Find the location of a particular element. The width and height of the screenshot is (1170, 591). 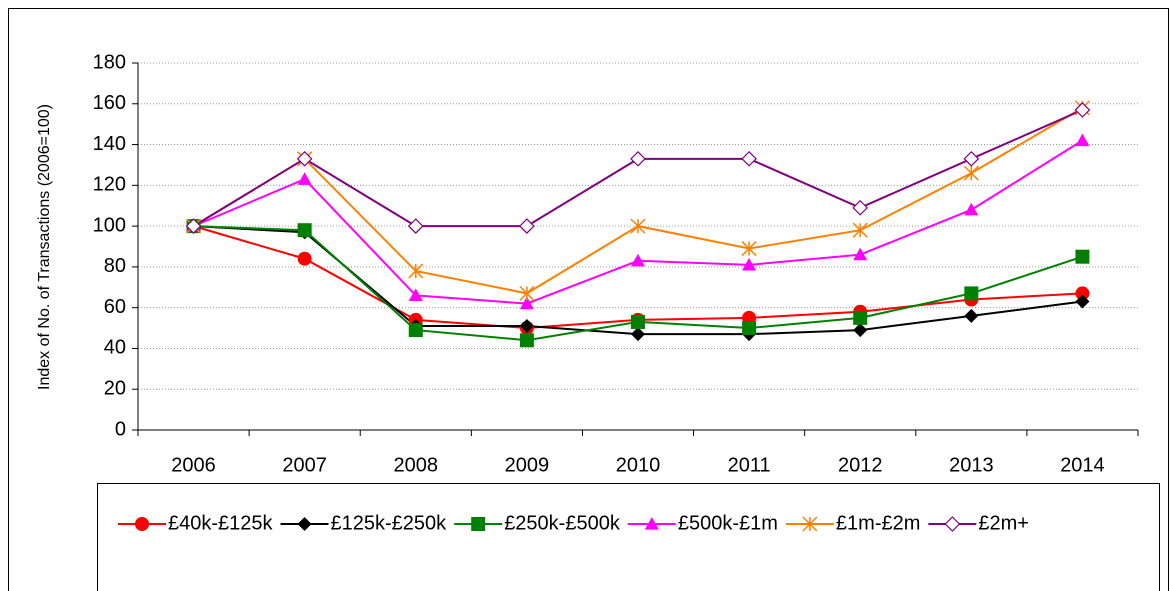

y-tick-label: 180 is located at coordinates (109, 62).